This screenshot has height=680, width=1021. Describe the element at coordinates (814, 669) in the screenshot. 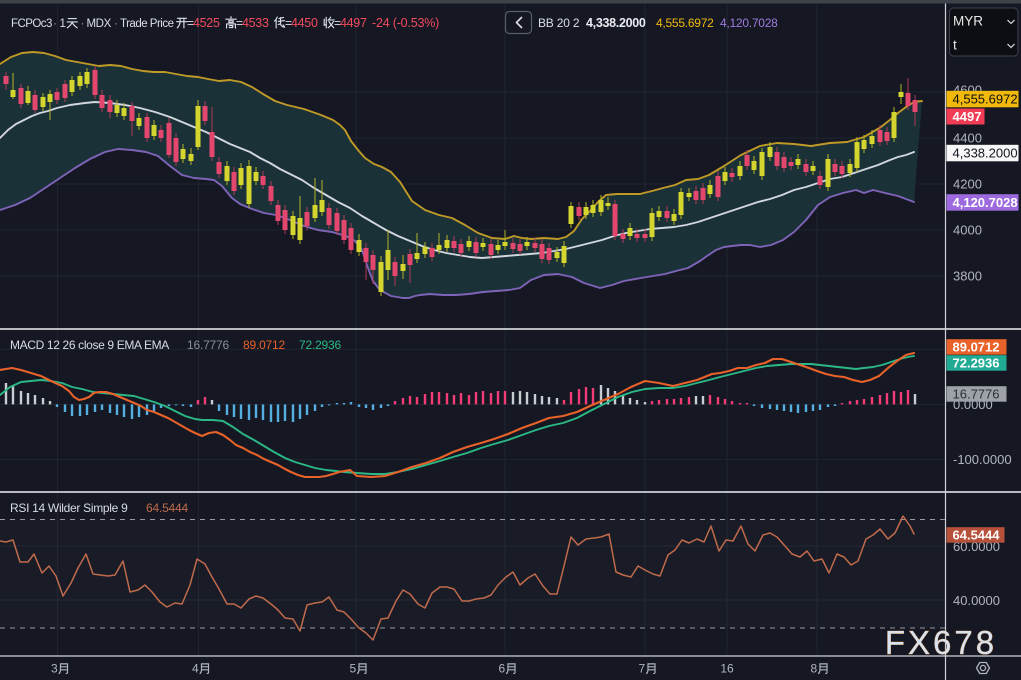

I see `svg-text: 8` at that location.